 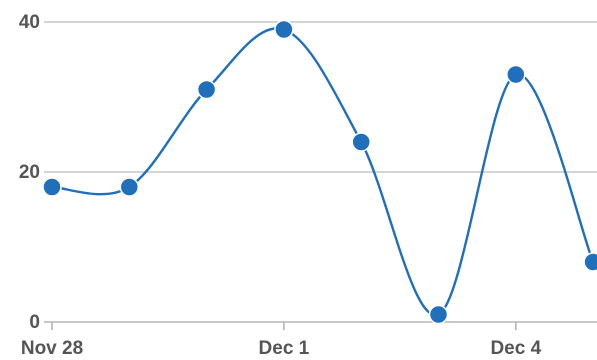 I want to click on y-axis-tick-labels: 0 20 40, so click(x=29, y=172).